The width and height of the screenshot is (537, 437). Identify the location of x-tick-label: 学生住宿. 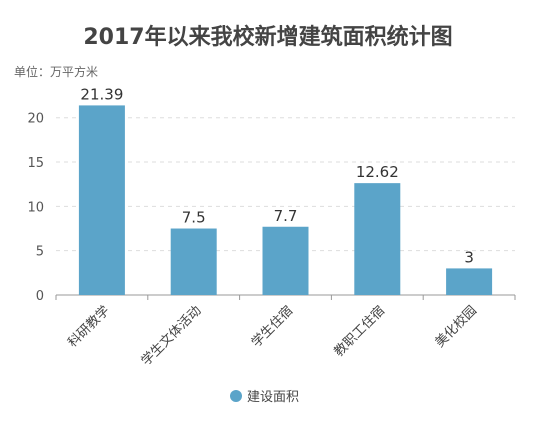
(272, 327).